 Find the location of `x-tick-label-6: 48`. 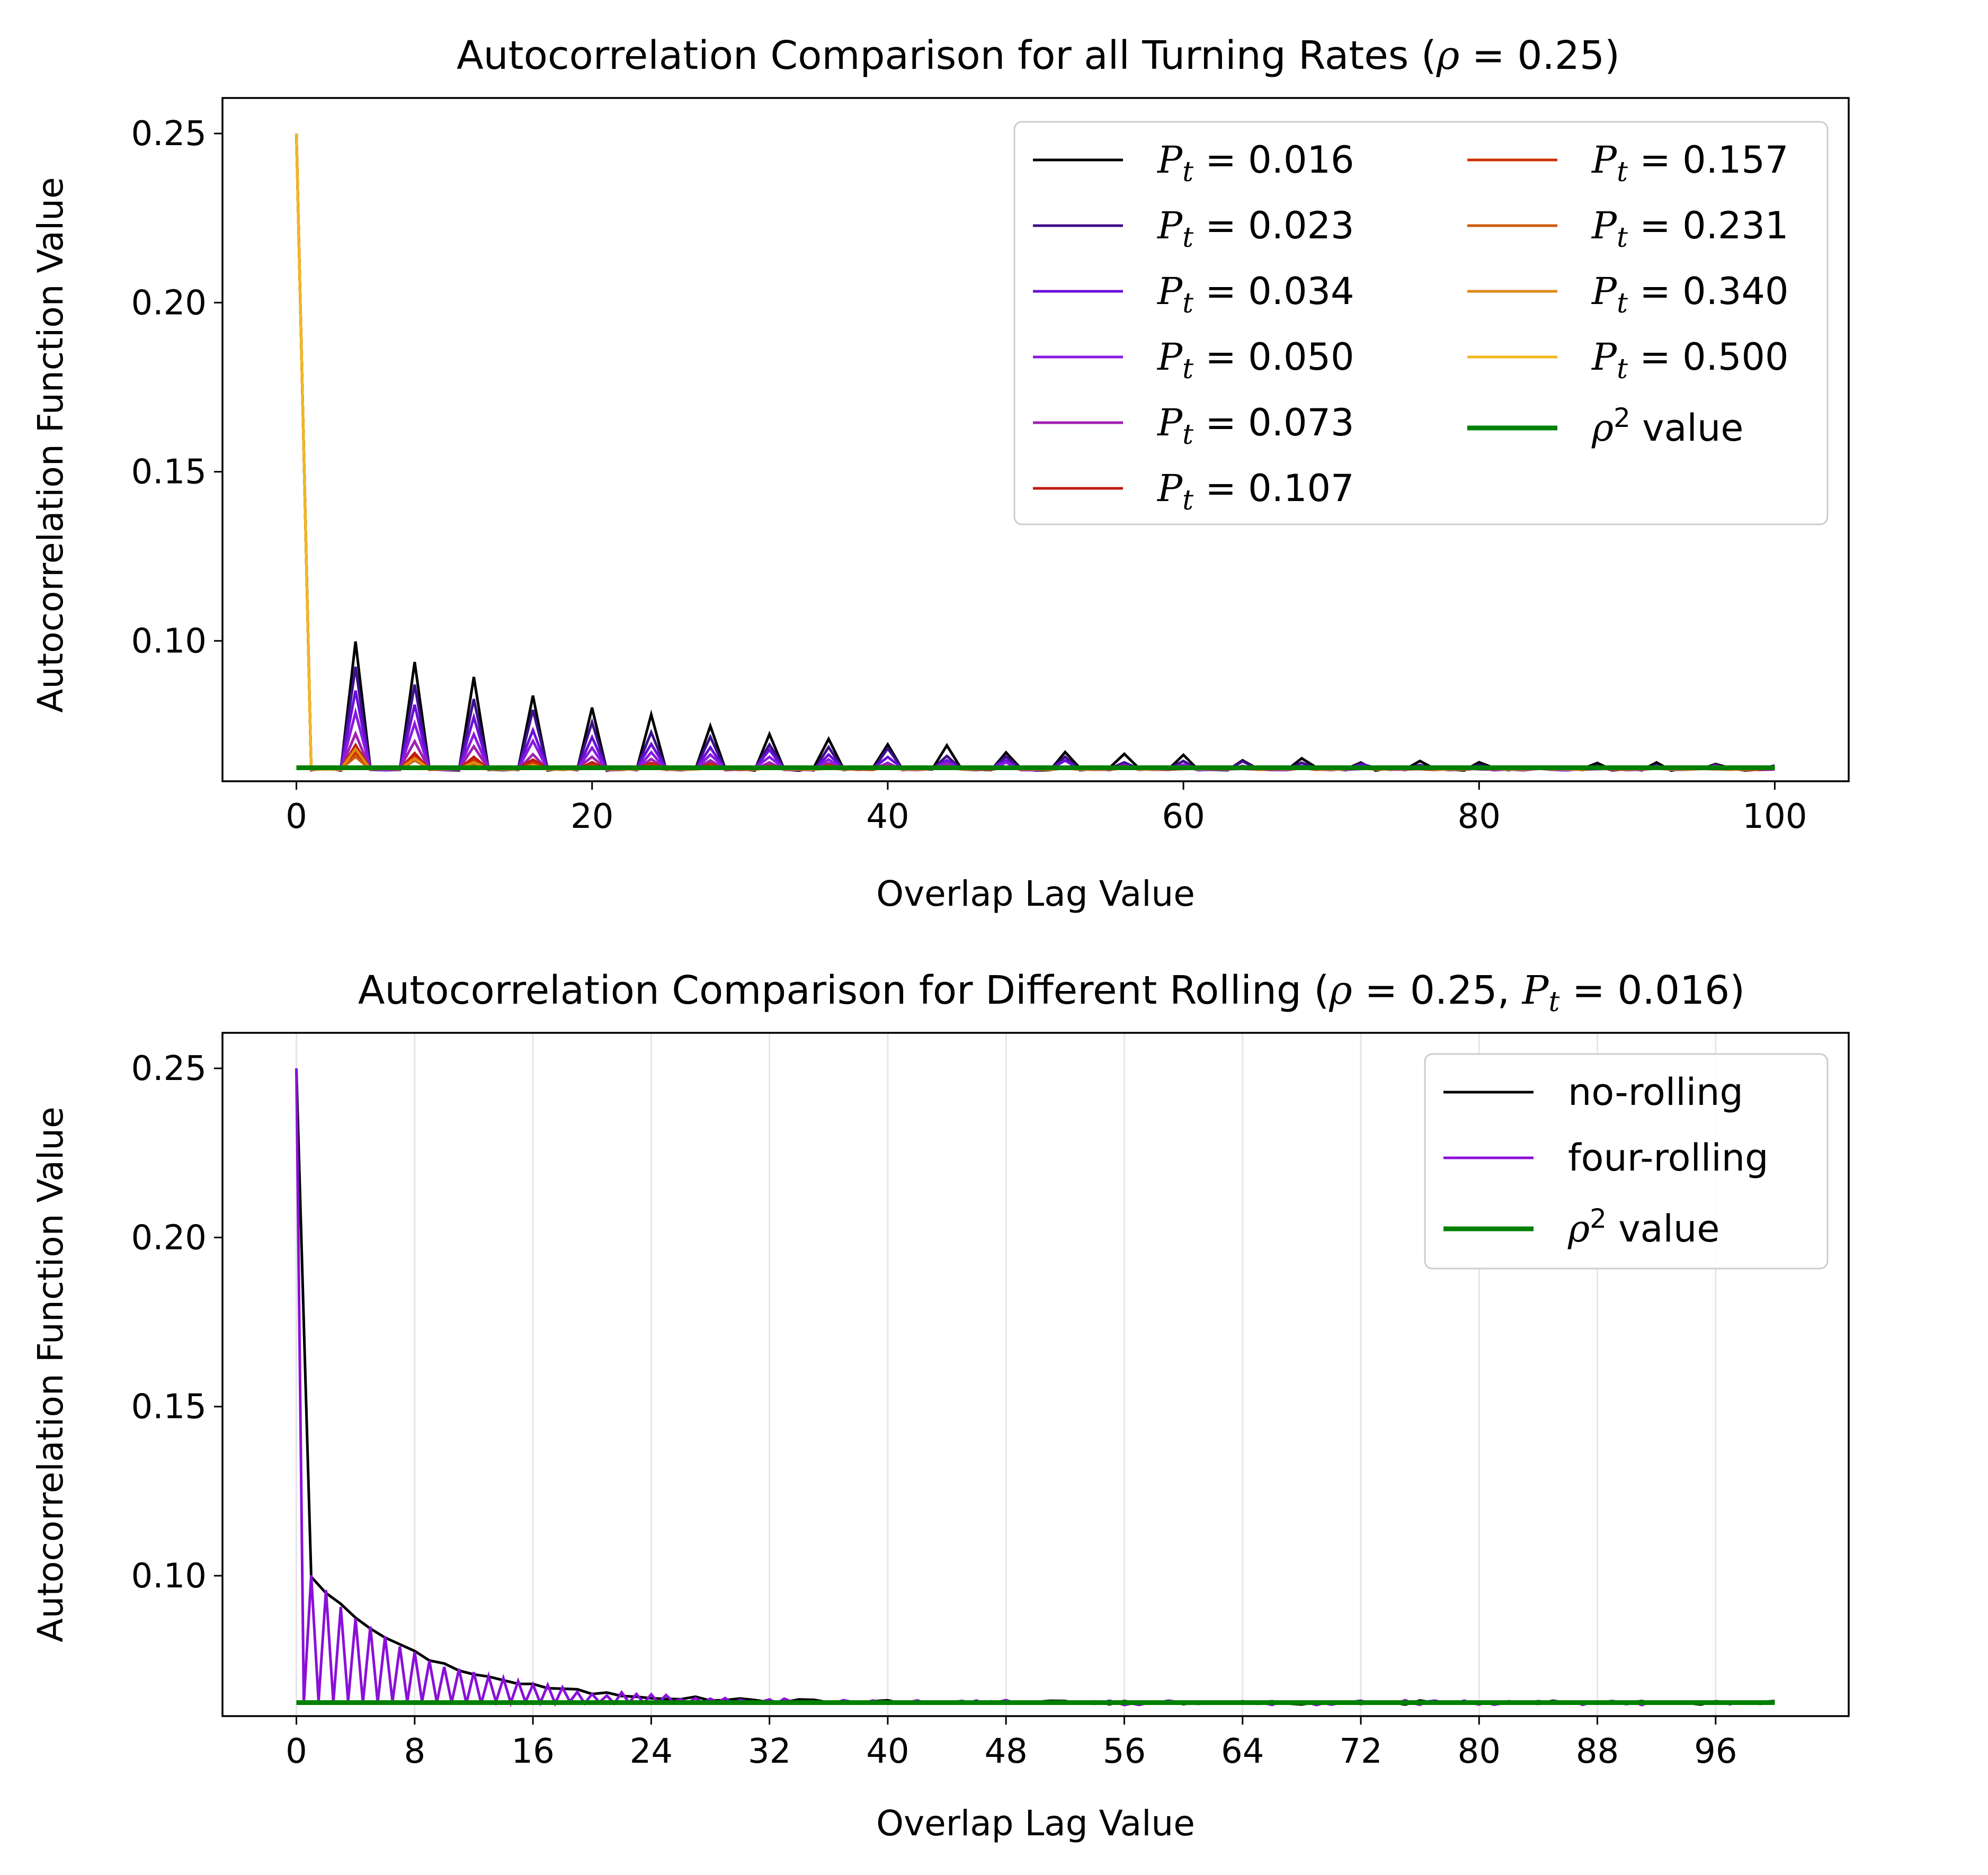

x-tick-label-6: 48 is located at coordinates (1006, 1751).